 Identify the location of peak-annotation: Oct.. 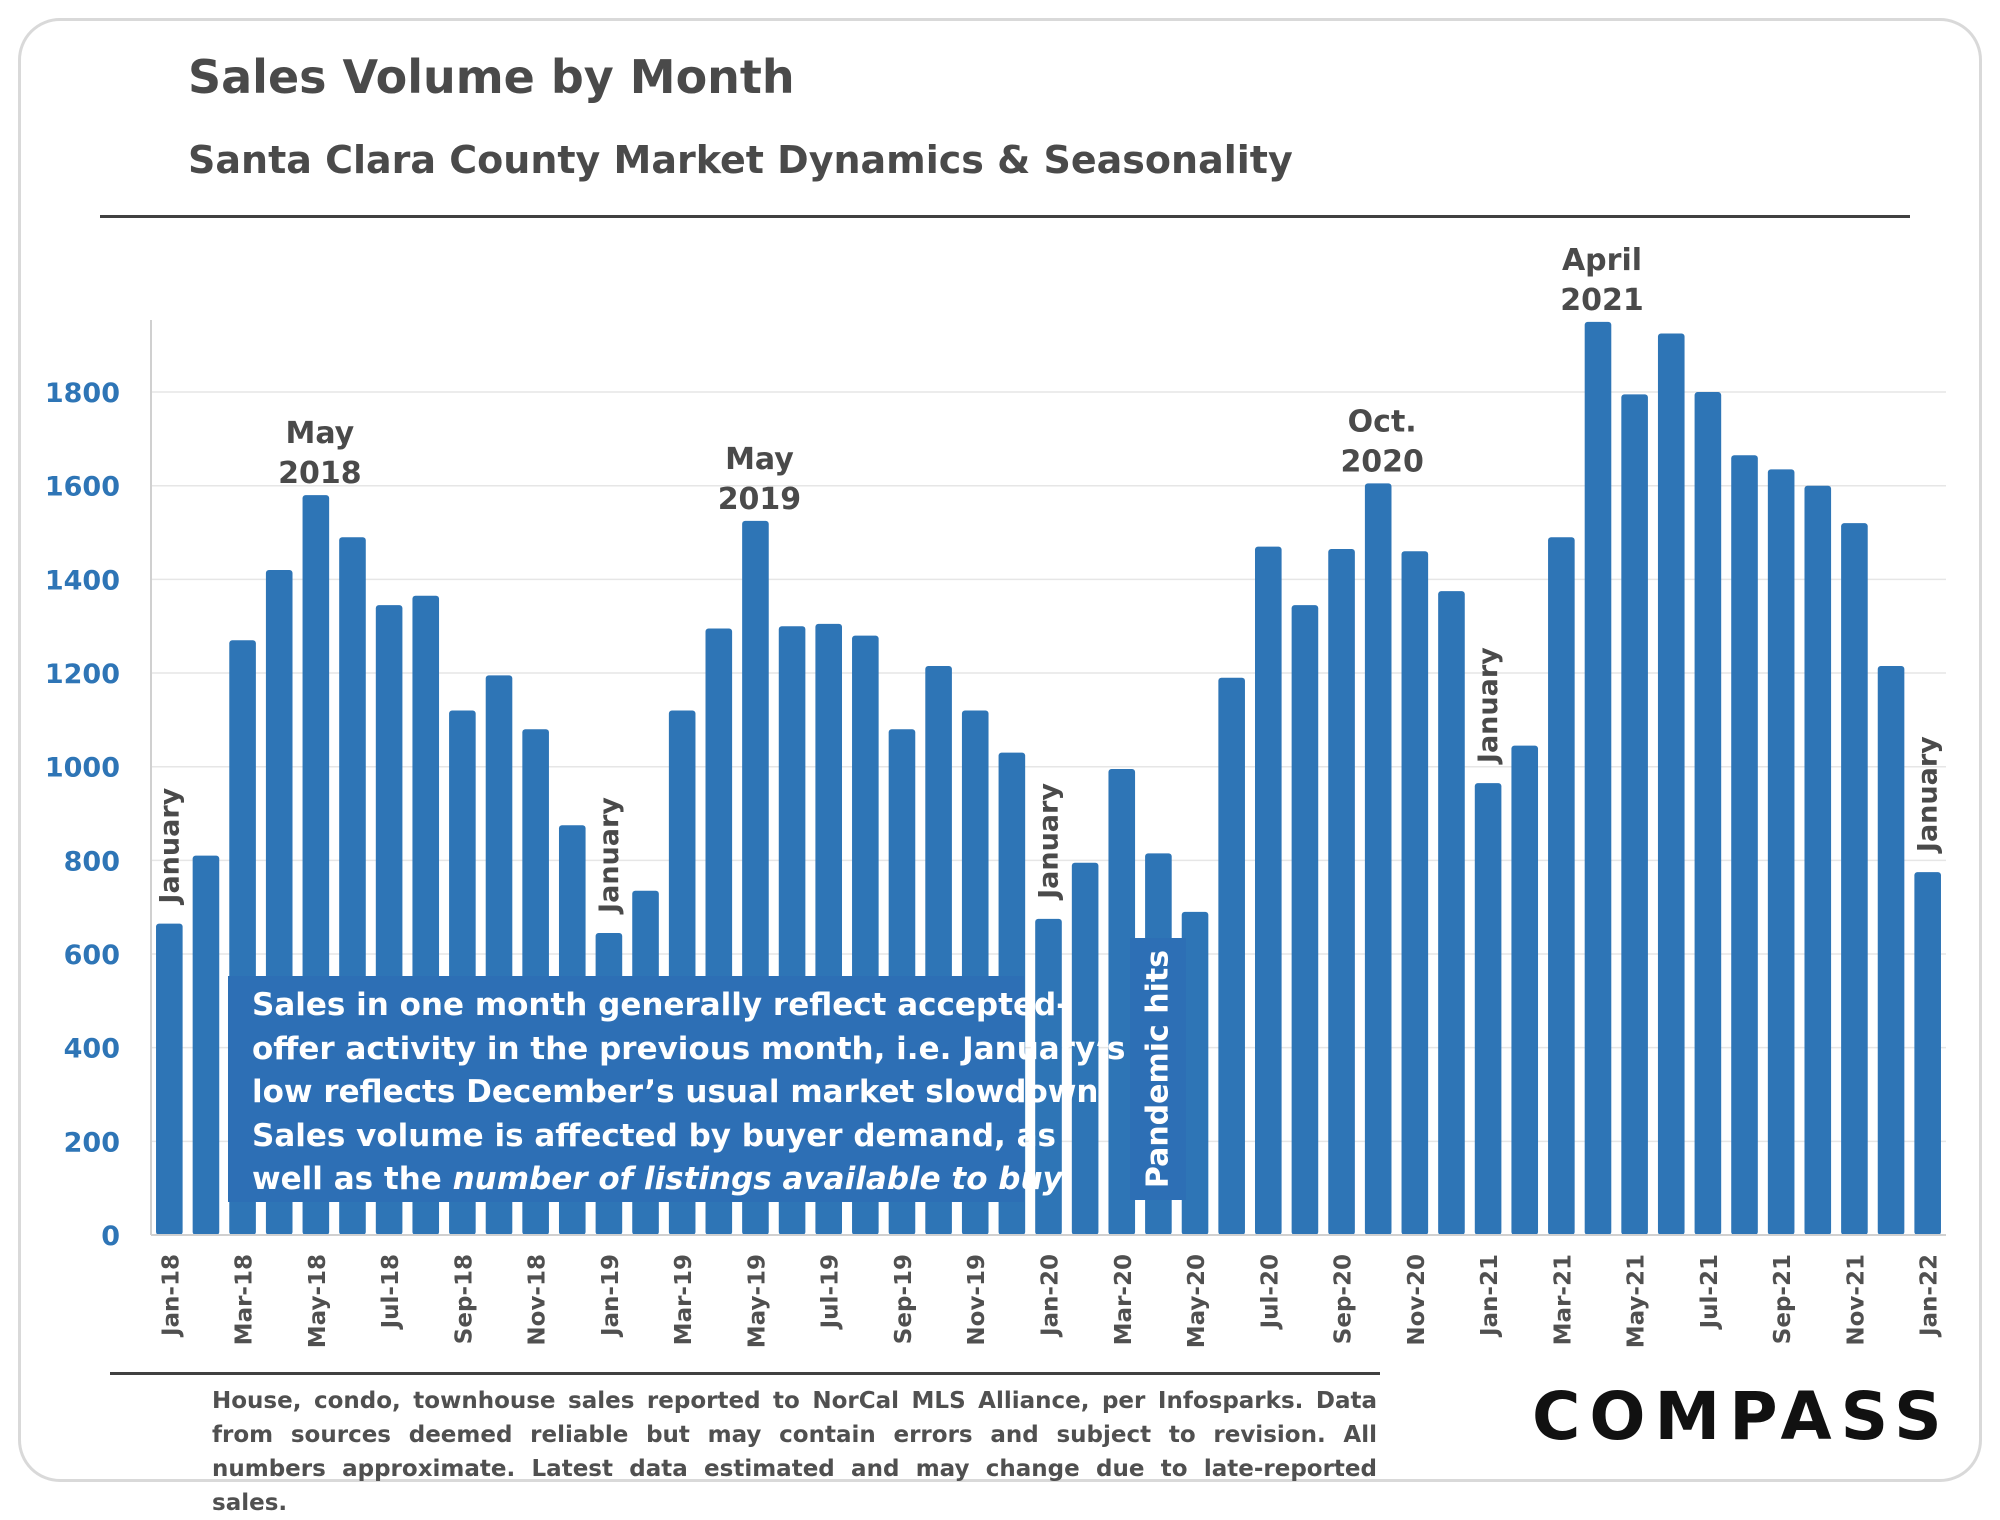
(1382, 421).